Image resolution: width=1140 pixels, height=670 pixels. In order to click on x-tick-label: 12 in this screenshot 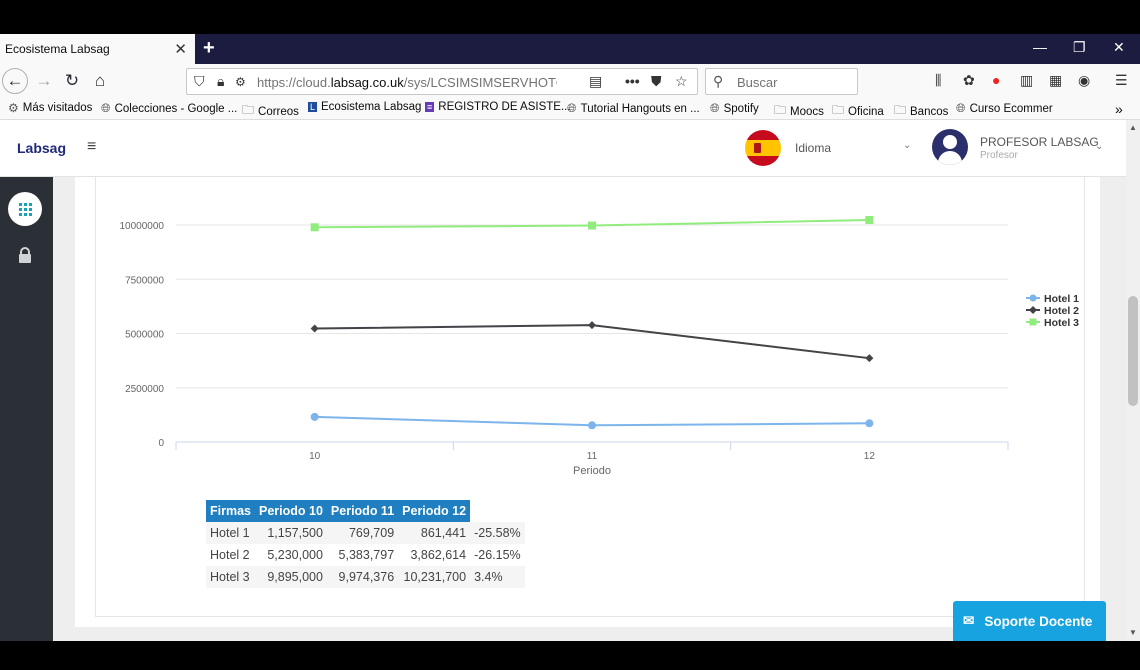, I will do `click(870, 456)`.